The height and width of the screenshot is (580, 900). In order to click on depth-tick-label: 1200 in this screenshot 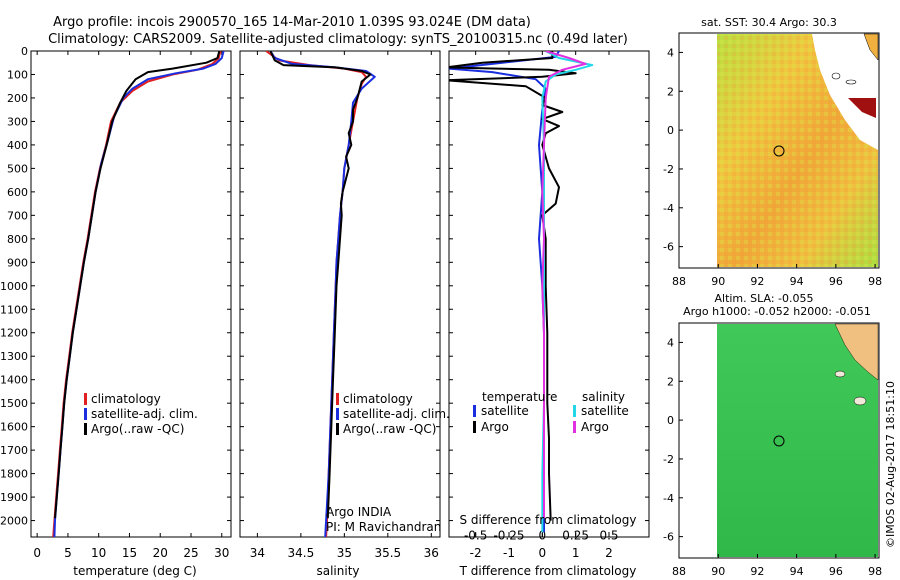, I will do `click(14, 333)`.